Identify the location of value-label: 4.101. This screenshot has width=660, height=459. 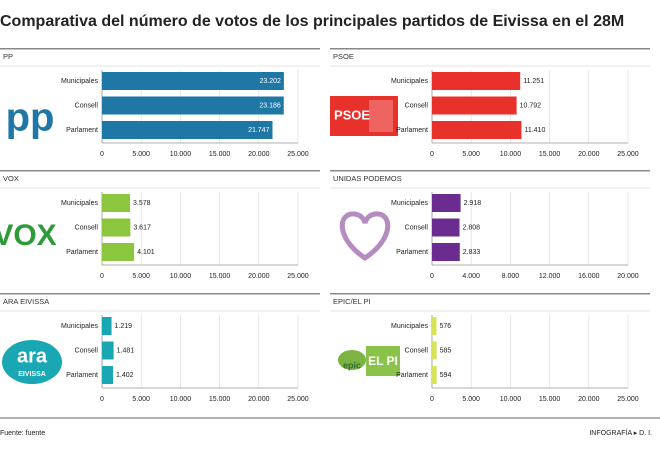
(146, 252).